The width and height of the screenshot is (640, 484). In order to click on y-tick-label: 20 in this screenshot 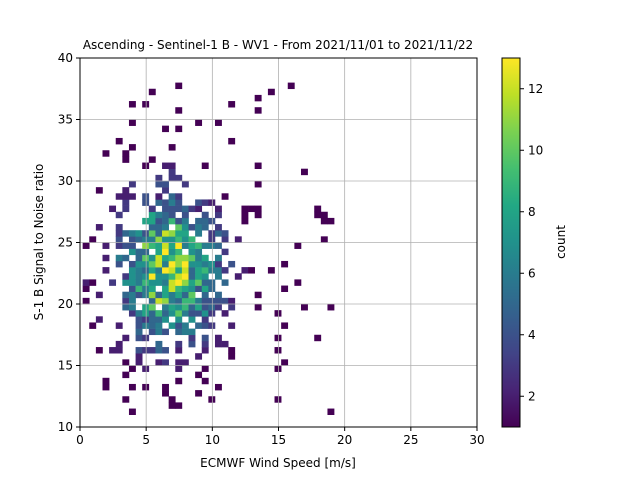, I will do `click(65, 304)`.